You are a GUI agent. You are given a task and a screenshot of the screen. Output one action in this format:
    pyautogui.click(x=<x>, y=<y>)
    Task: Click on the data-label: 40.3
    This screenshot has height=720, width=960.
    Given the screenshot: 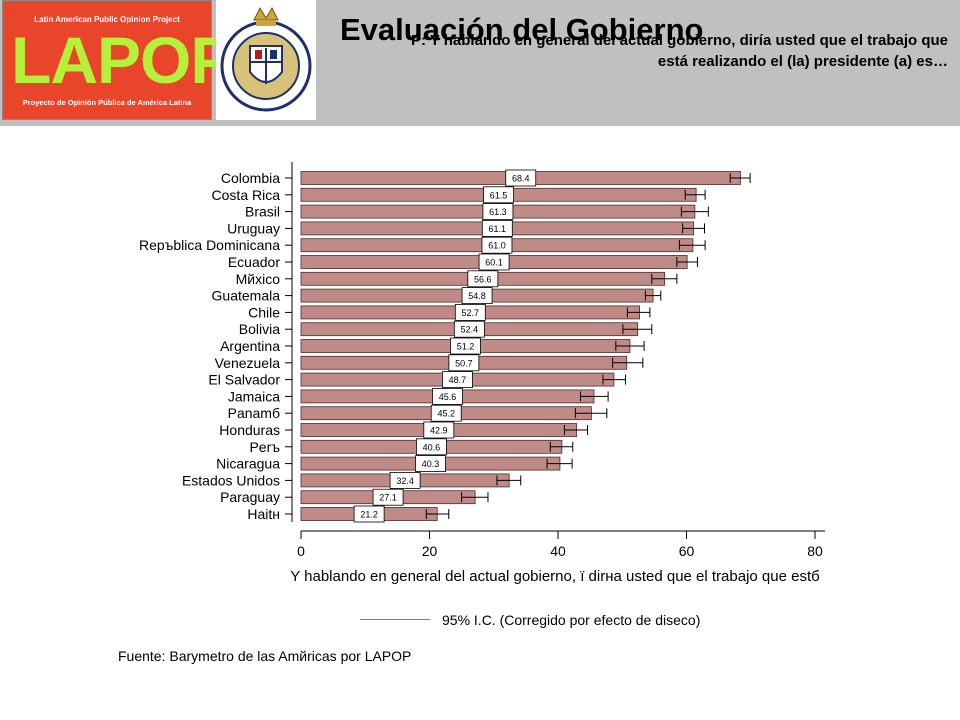 What is the action you would take?
    pyautogui.click(x=430, y=464)
    